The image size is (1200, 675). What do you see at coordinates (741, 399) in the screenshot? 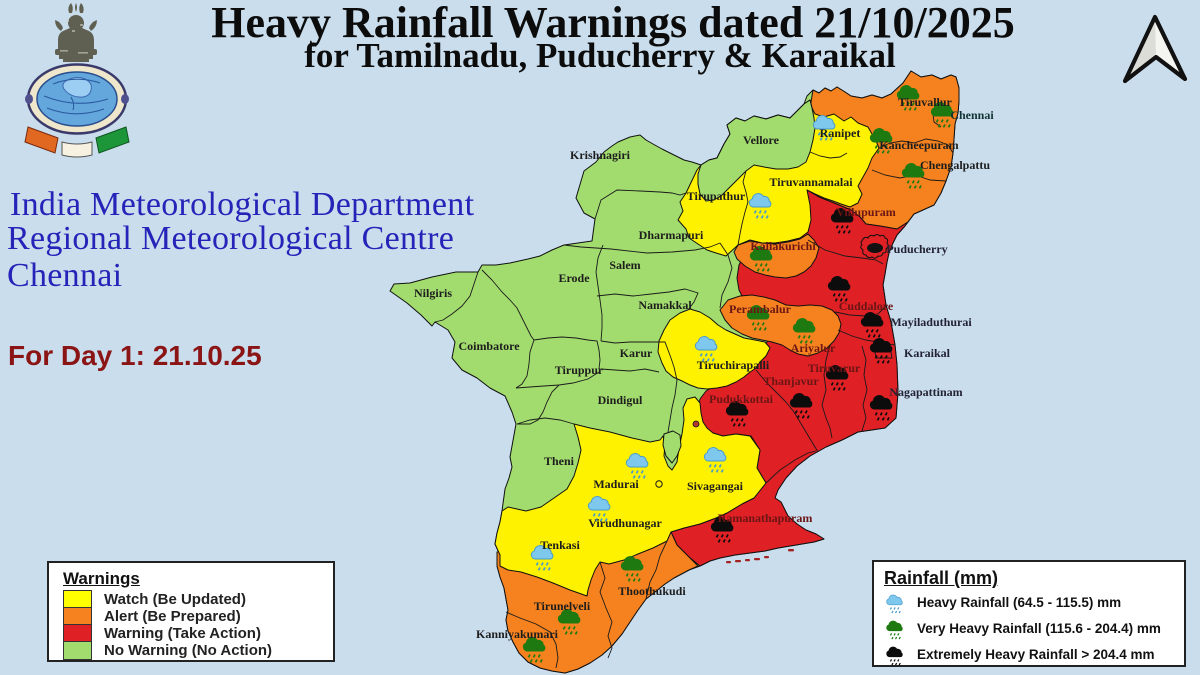
I see `svg-text: Pudukkottai` at bounding box center [741, 399].